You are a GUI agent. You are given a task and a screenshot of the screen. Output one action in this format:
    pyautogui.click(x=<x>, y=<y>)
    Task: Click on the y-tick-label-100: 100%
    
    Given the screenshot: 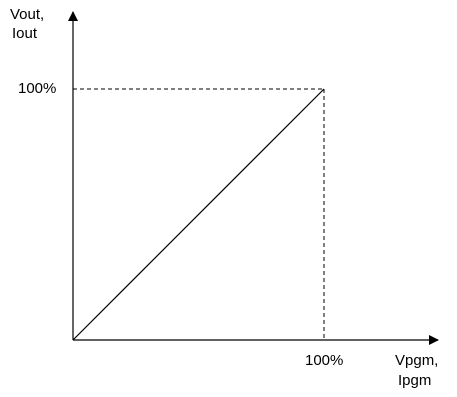 What is the action you would take?
    pyautogui.click(x=37, y=88)
    